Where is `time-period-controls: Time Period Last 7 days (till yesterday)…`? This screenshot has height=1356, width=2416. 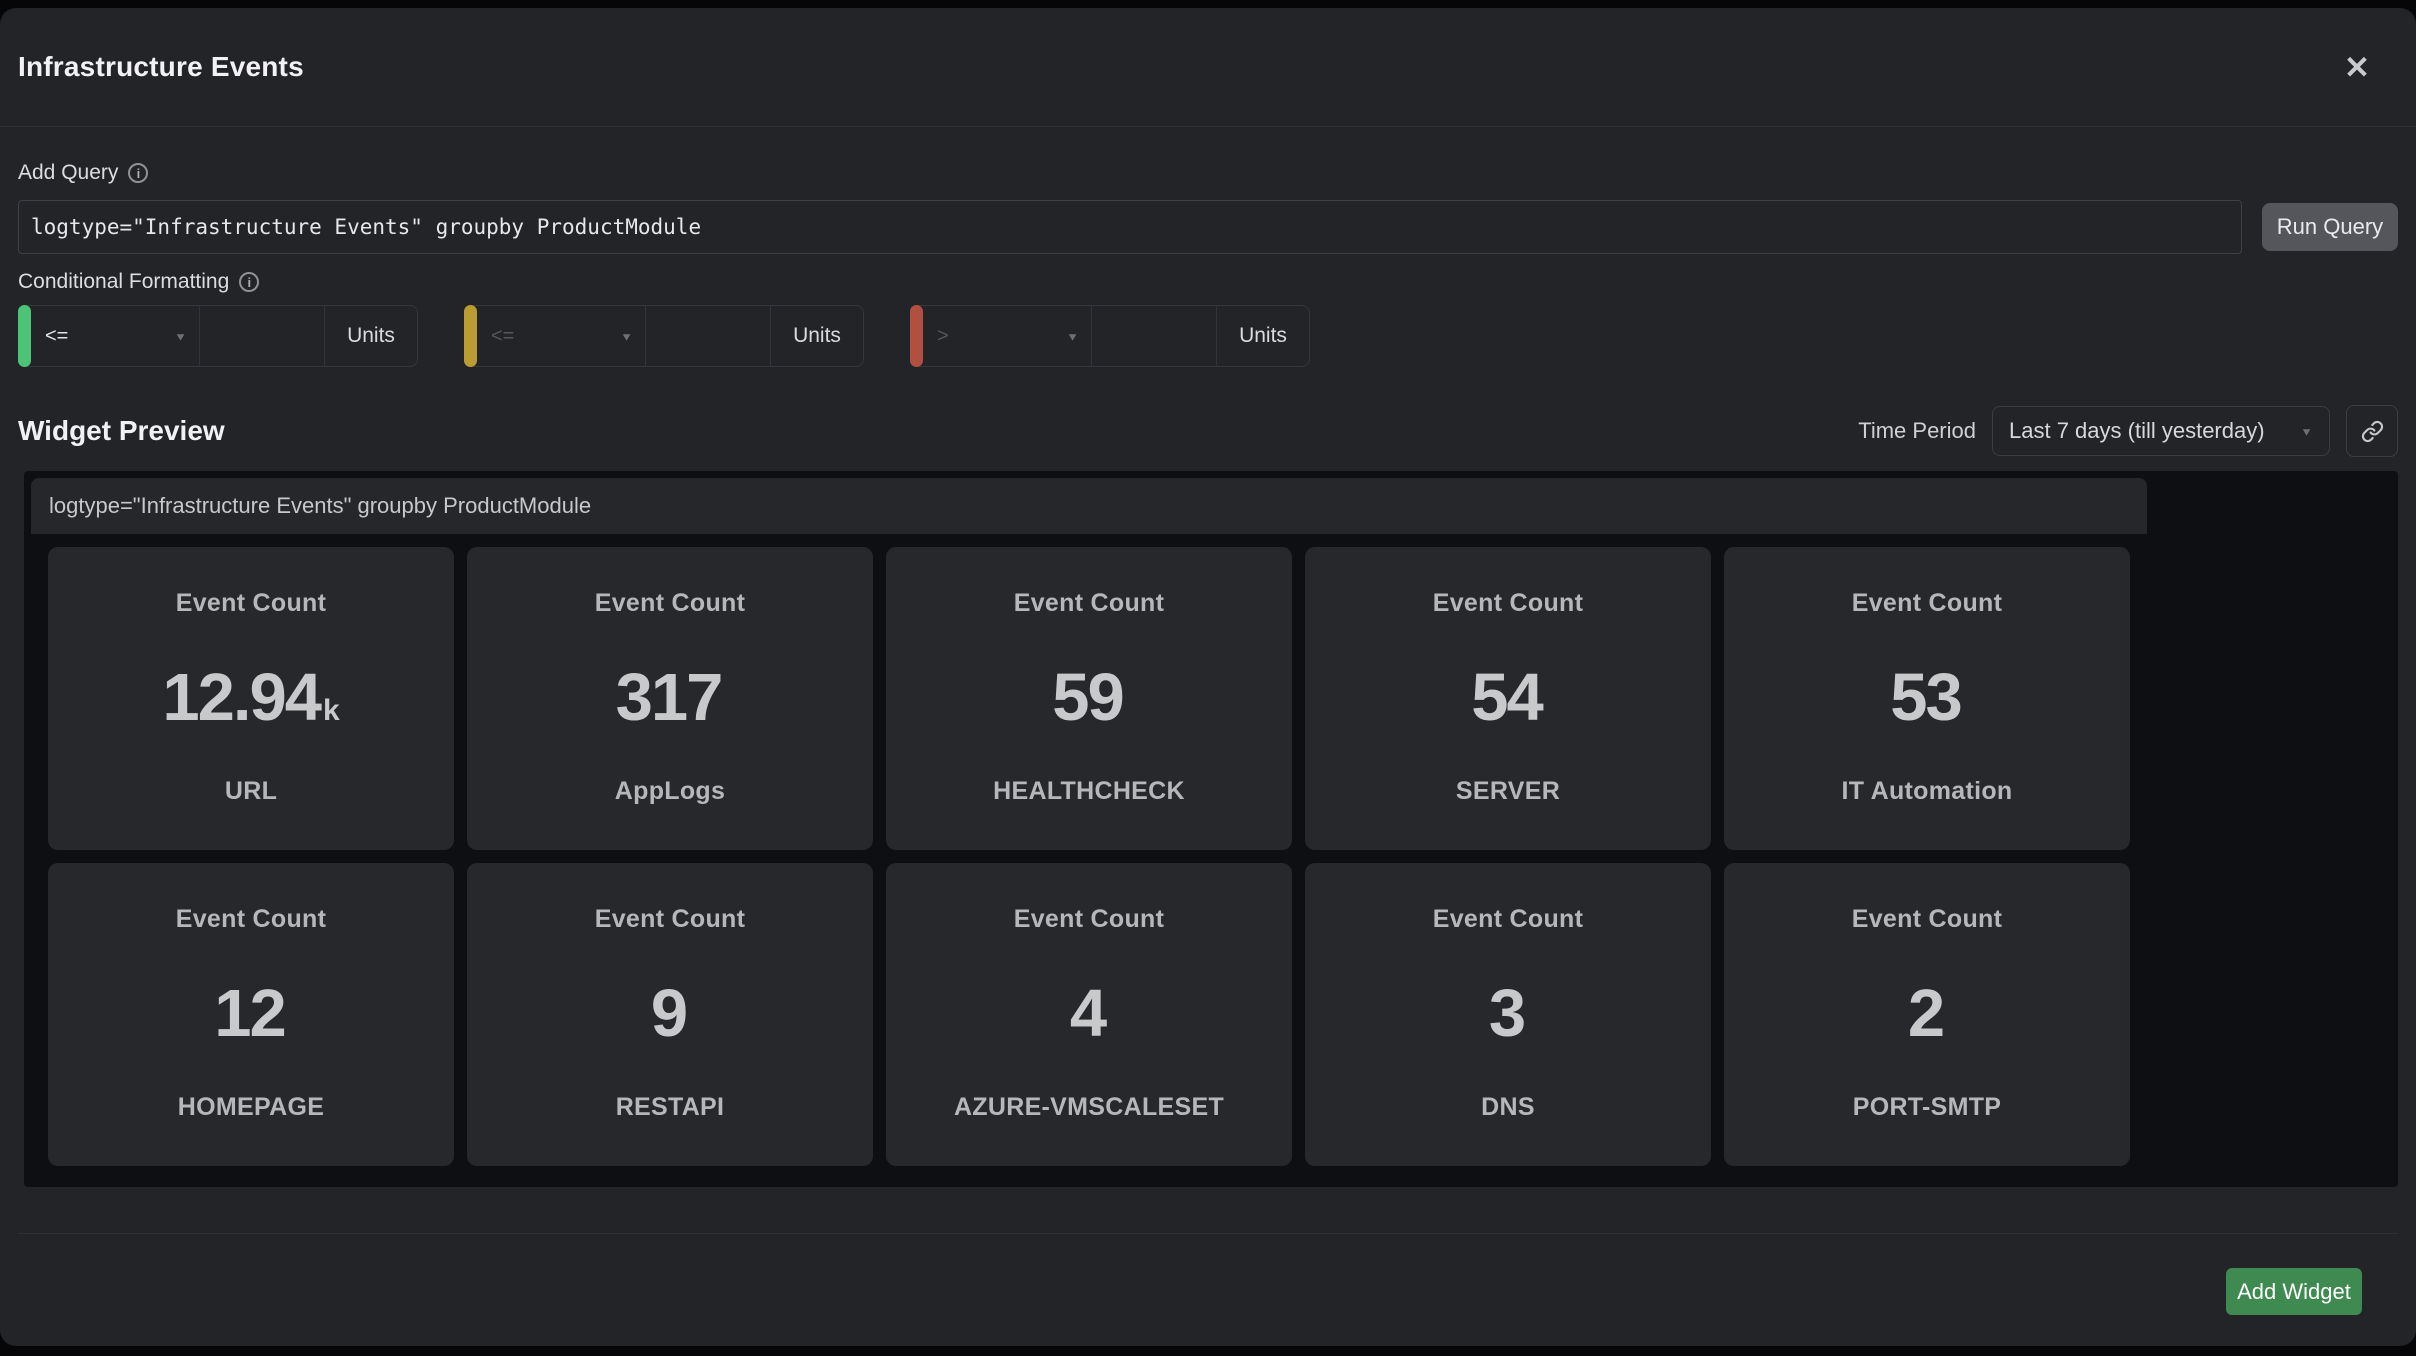 time-period-controls: Time Period Last 7 days (till yesterday)… is located at coordinates (2128, 431).